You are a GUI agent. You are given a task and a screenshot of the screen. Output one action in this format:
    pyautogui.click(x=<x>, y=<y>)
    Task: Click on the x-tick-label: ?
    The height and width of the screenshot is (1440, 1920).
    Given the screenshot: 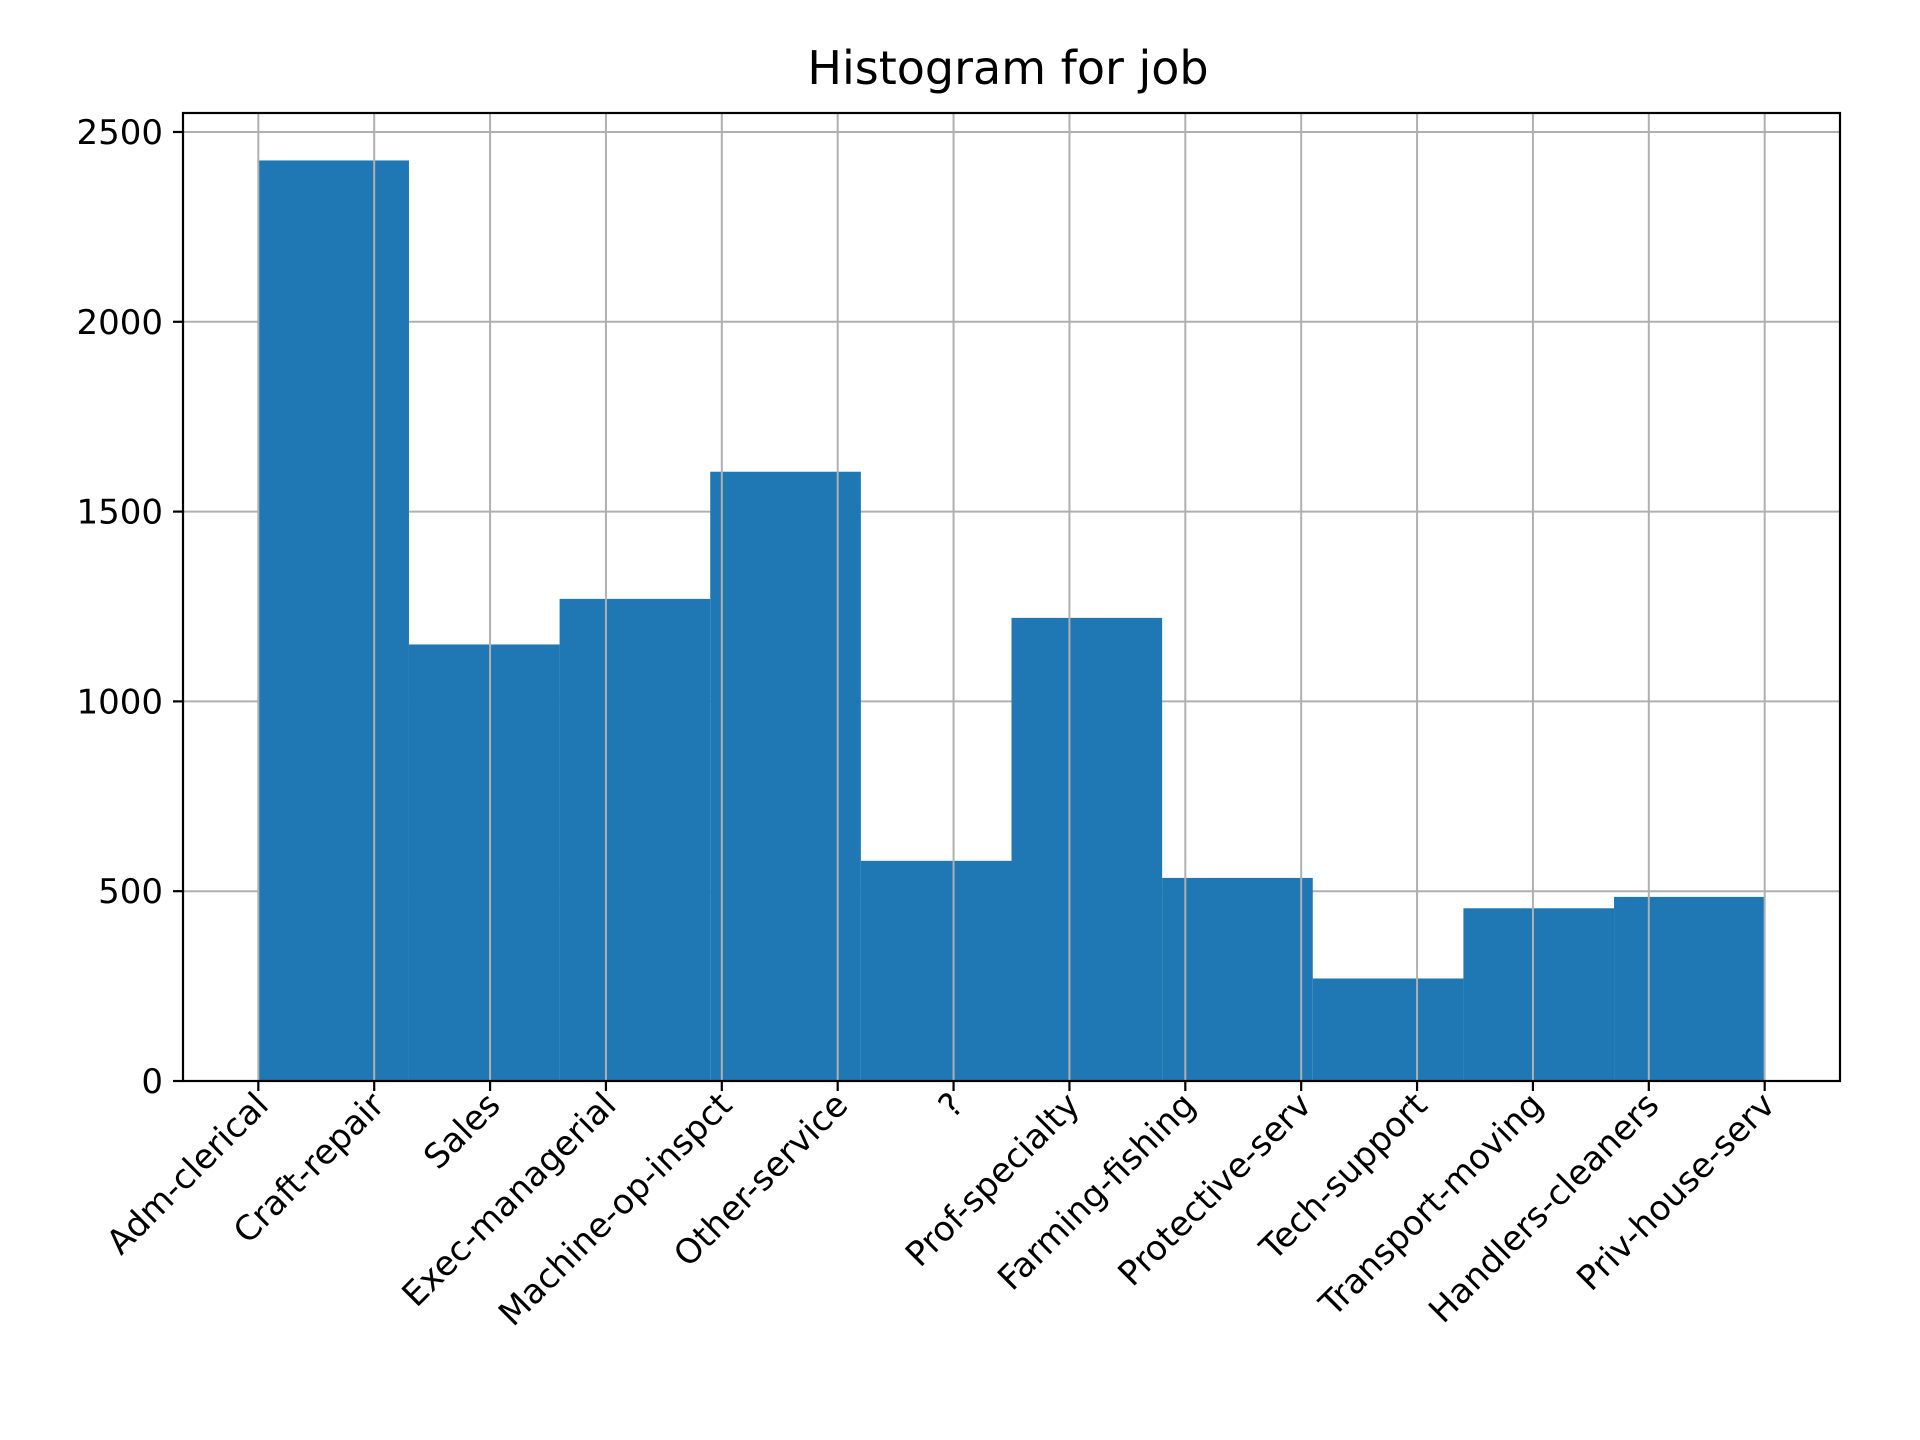 What is the action you would take?
    pyautogui.click(x=951, y=1105)
    